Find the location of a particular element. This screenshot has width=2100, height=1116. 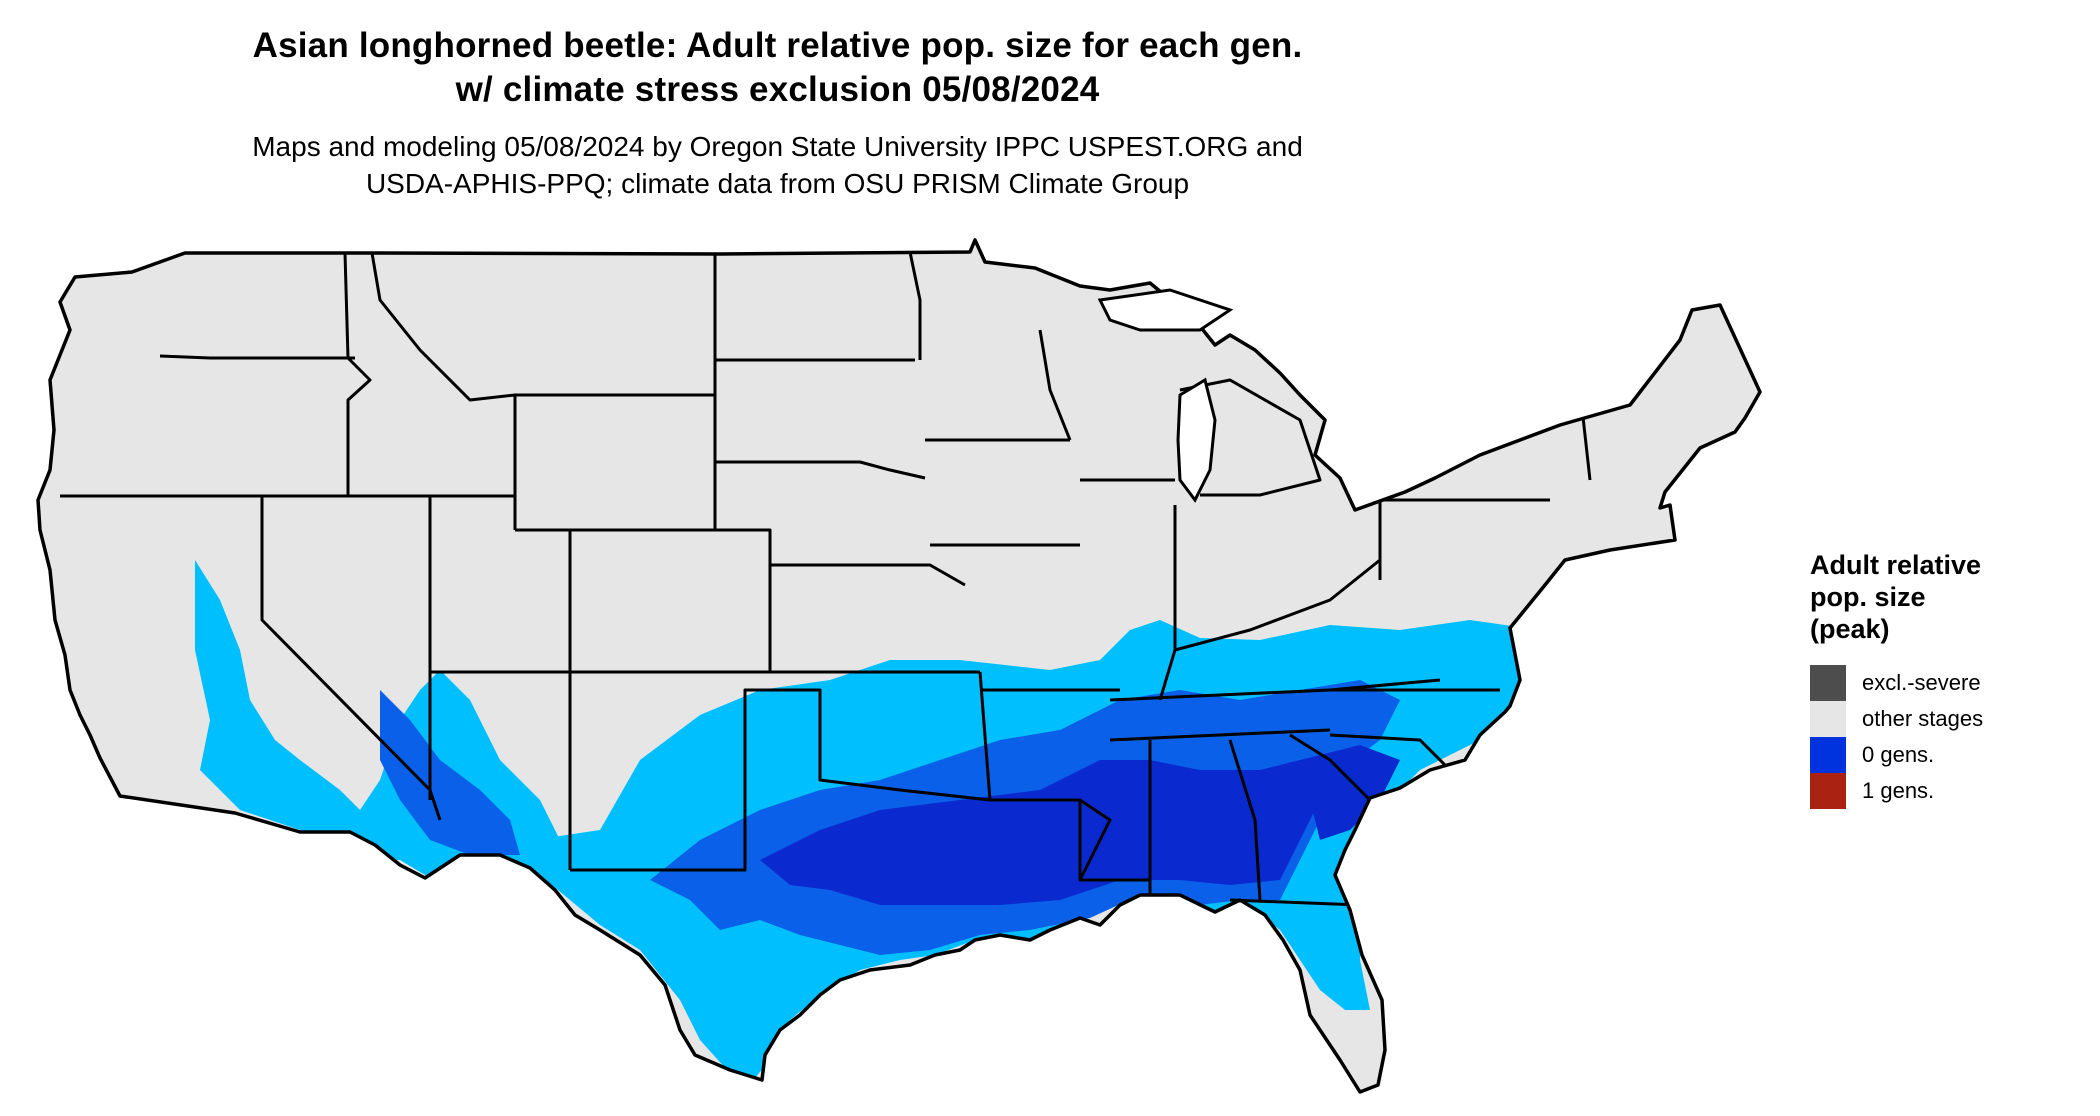

legend-label: other stages is located at coordinates (1923, 718).